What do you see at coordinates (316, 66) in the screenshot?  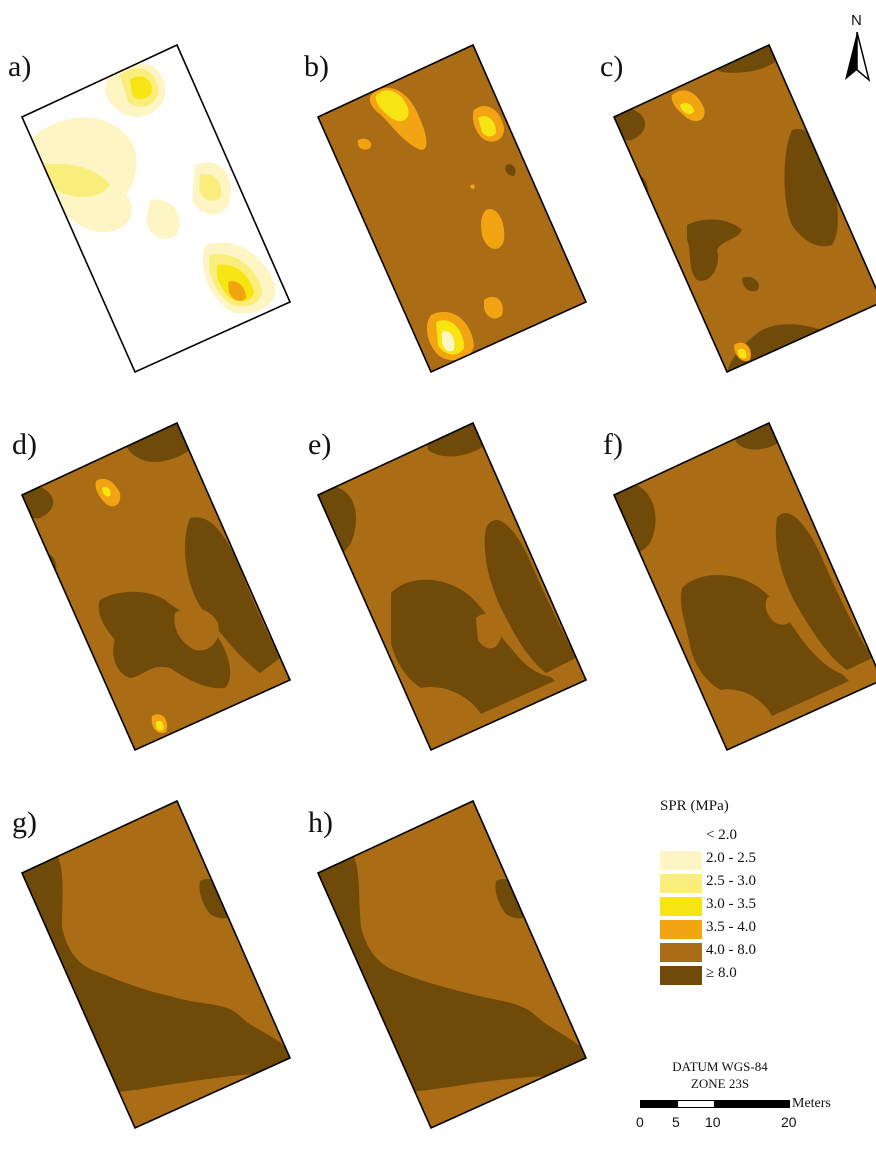 I see `panel-label: b)` at bounding box center [316, 66].